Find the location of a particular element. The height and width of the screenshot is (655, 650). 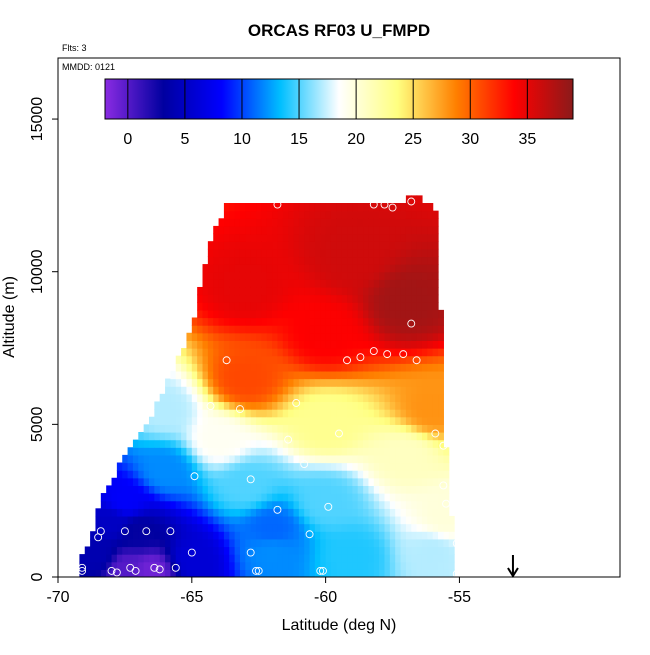

x-tick-label: -60 is located at coordinates (325, 597).